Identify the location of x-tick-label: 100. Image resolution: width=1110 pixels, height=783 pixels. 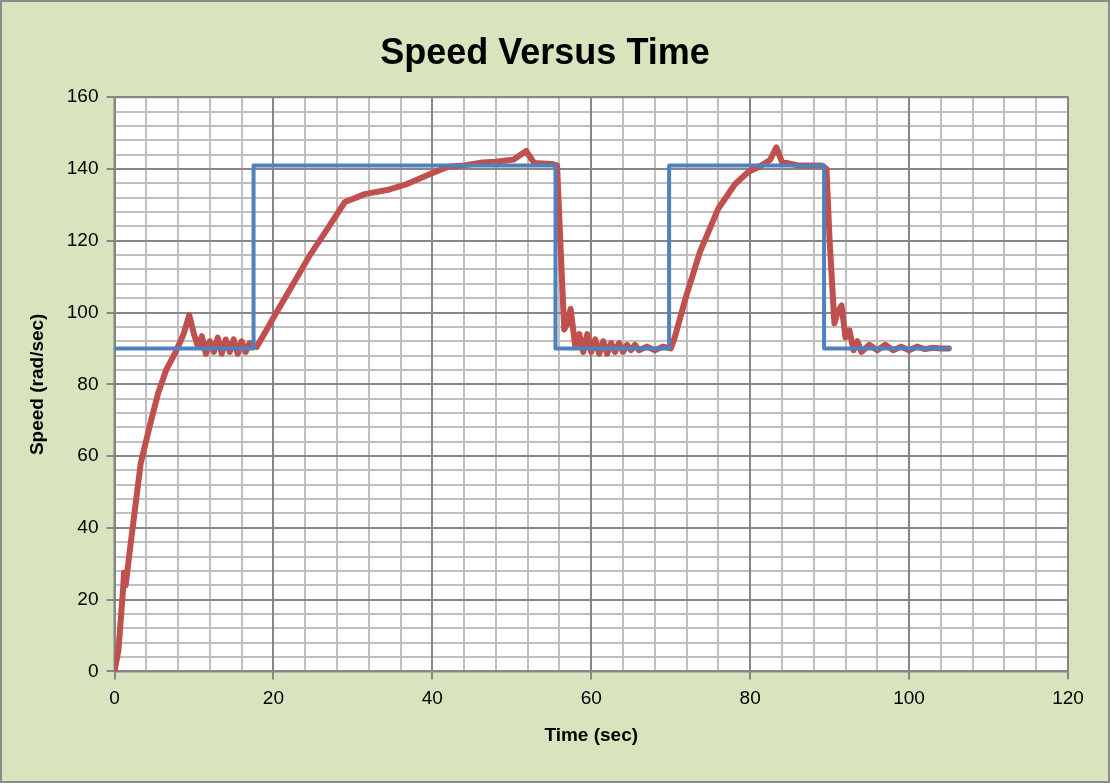
(909, 698).